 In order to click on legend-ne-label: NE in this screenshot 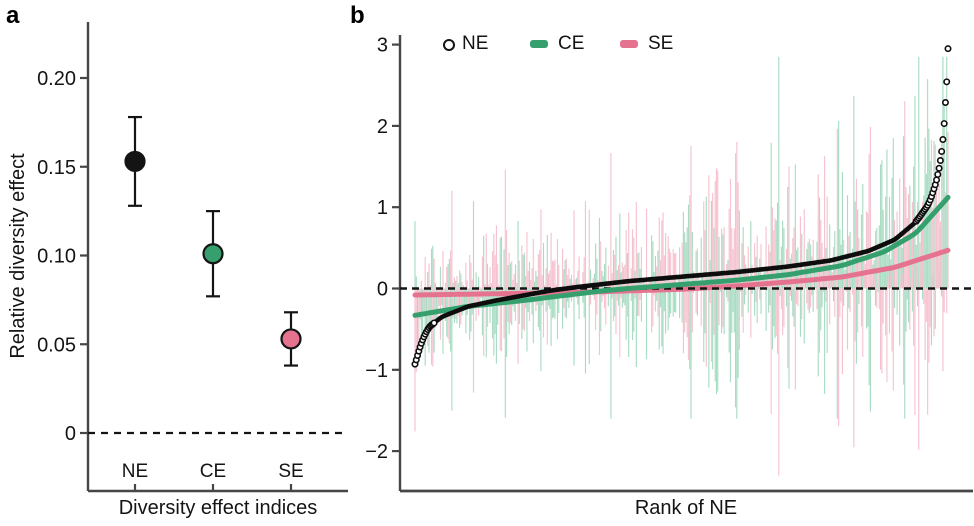, I will do `click(475, 43)`.